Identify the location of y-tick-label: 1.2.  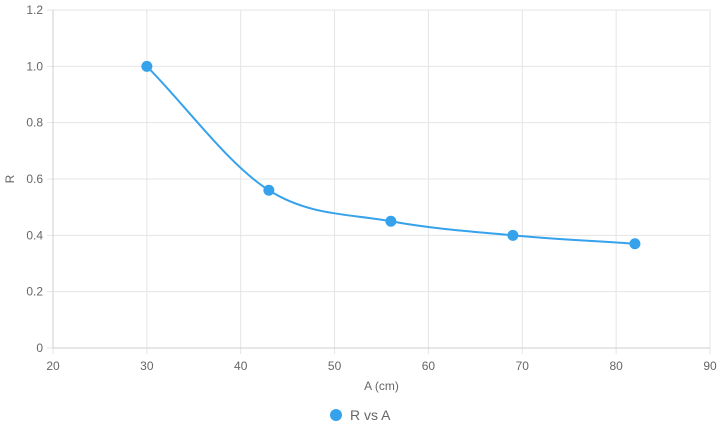
(34, 10).